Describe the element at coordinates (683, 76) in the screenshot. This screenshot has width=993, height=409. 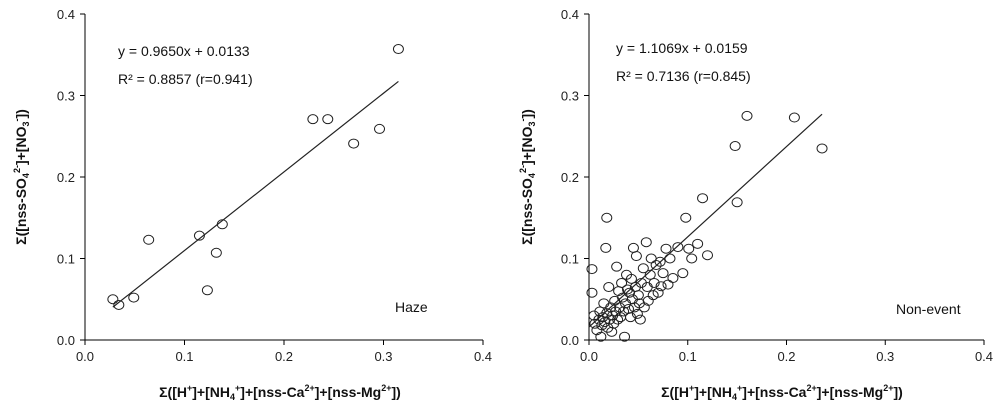
I see `r-squared-label: R² = 0.7136 (r=0.845)` at that location.